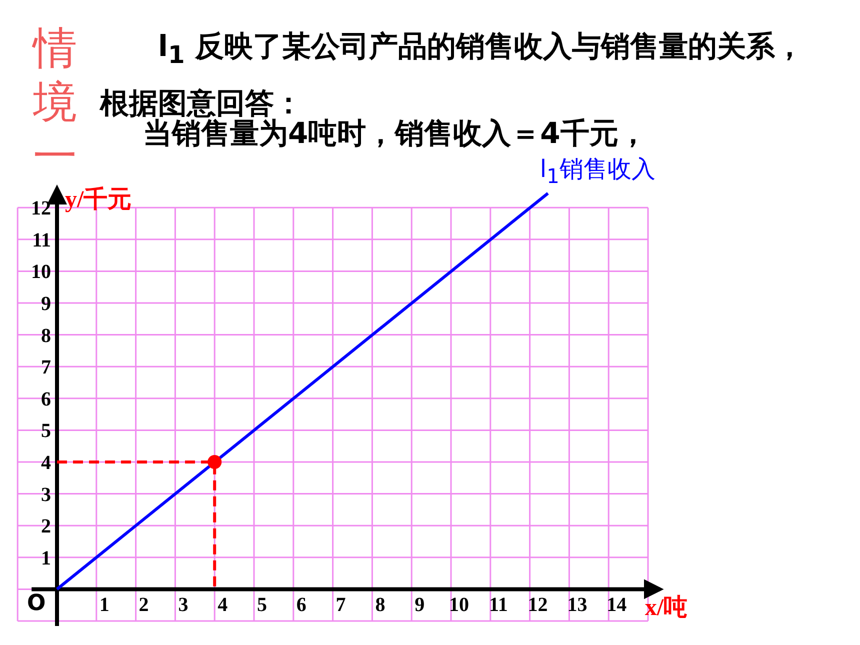 The height and width of the screenshot is (645, 860). Describe the element at coordinates (395, 134) in the screenshot. I see `chart-subtitle: 当销售量为4吨时，销售收入＝4千元，` at that location.